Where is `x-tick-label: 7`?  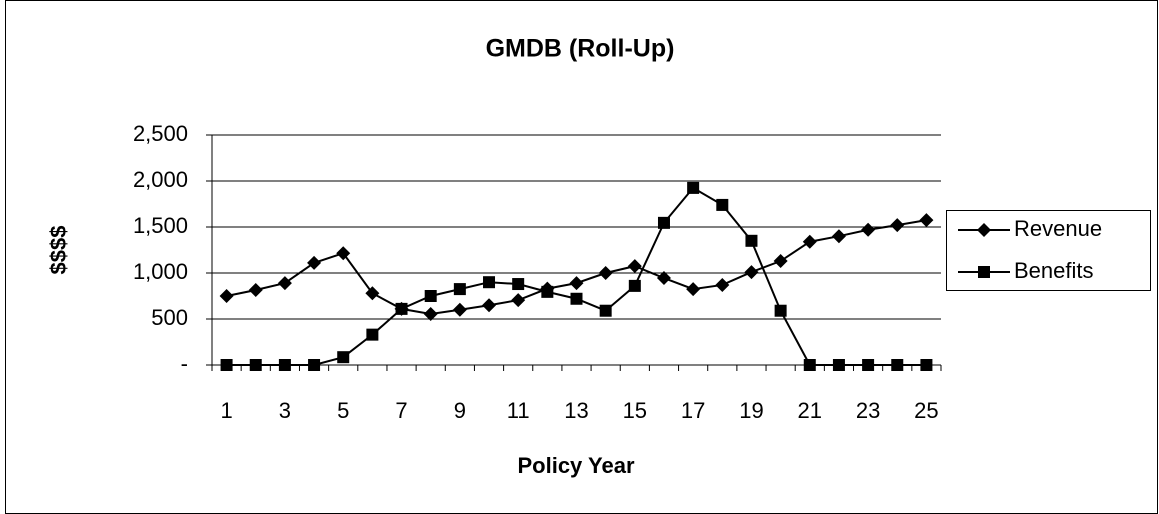 x-tick-label: 7 is located at coordinates (401, 410).